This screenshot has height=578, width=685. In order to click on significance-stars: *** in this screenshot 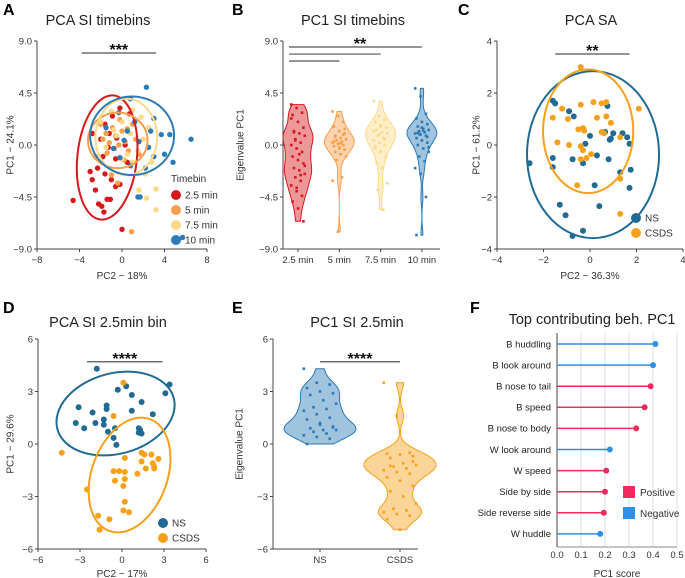, I will do `click(118, 50)`.